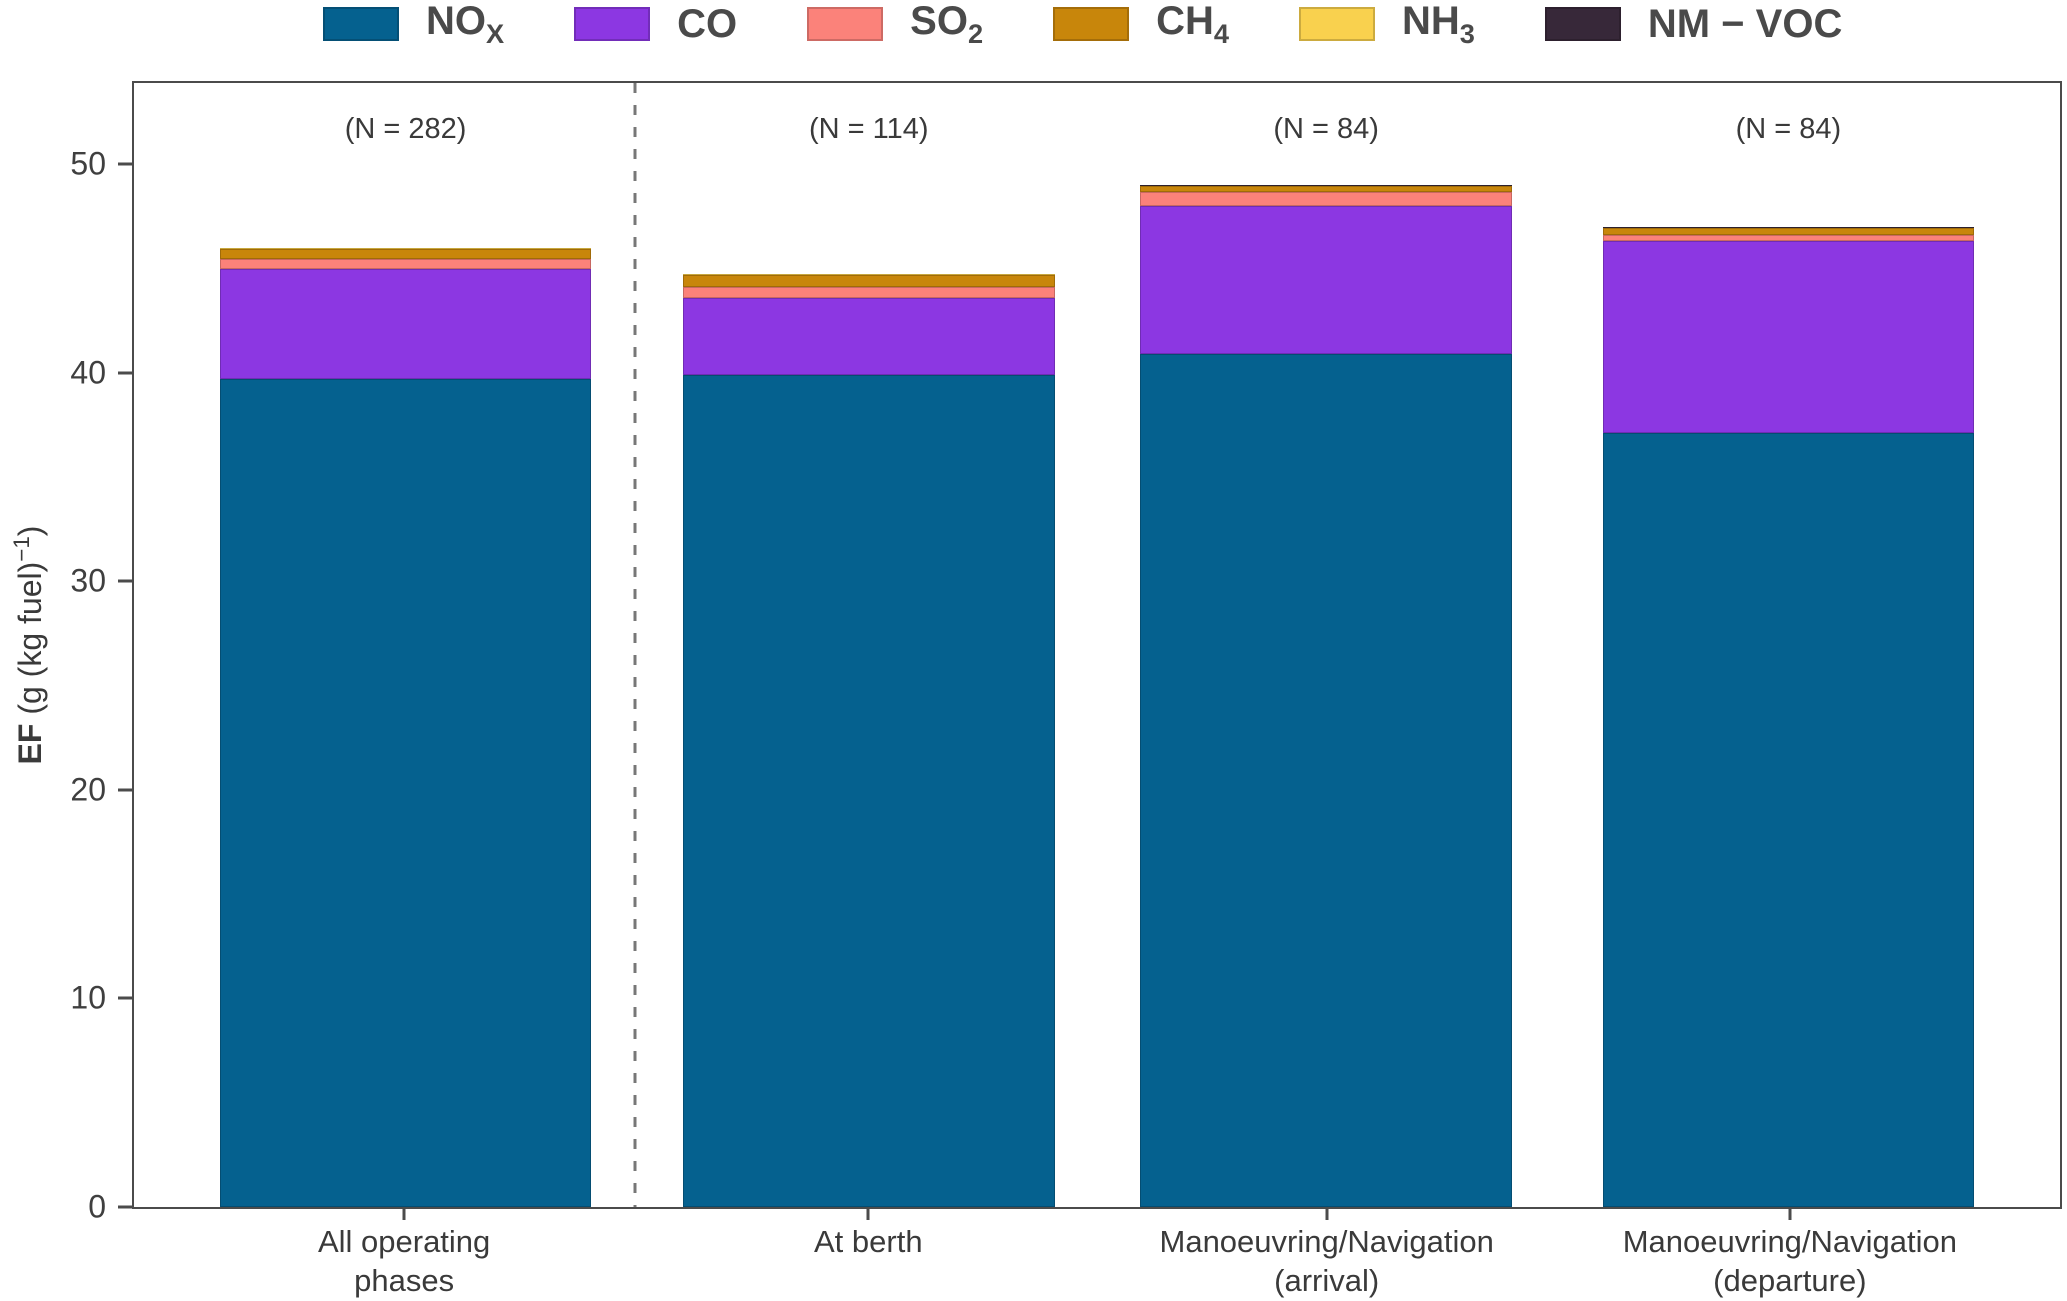 The height and width of the screenshot is (1301, 2067). What do you see at coordinates (868, 1241) in the screenshot?
I see `x-category-label: At berth` at bounding box center [868, 1241].